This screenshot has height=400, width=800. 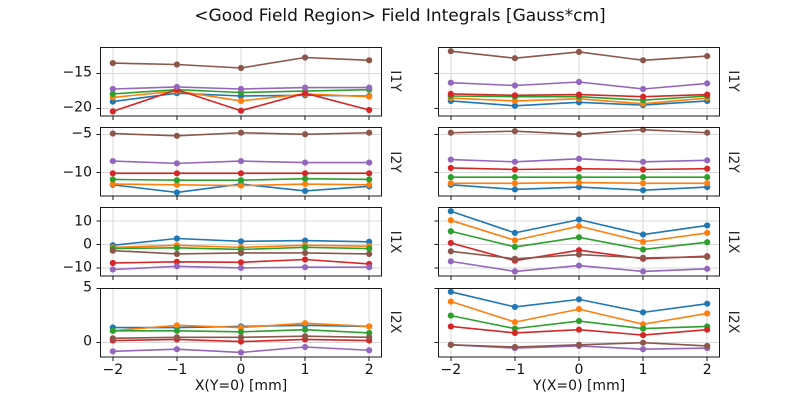 I want to click on subplot-i2x-left: I2X X(Y=0) [mm] 5 0 −2 −1 0 1 2, so click(x=243, y=337).